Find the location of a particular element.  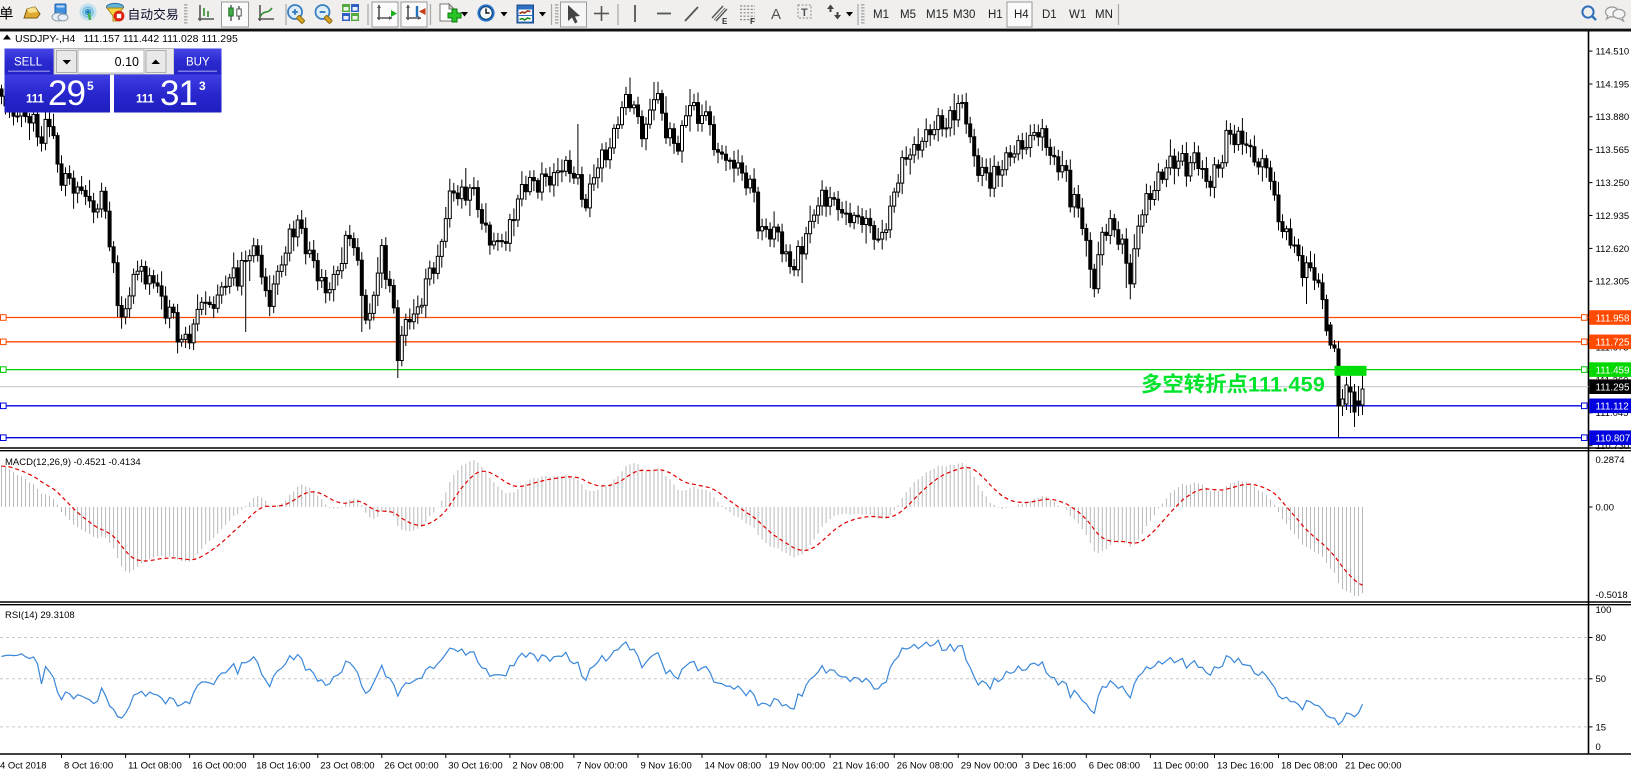

svg-text: -0.5018 is located at coordinates (1612, 595).